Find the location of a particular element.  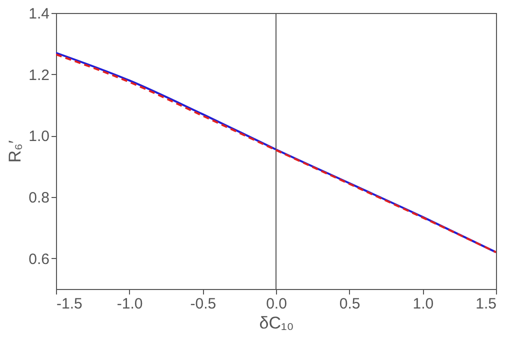

x-tick-label: 0.5 is located at coordinates (349, 304).